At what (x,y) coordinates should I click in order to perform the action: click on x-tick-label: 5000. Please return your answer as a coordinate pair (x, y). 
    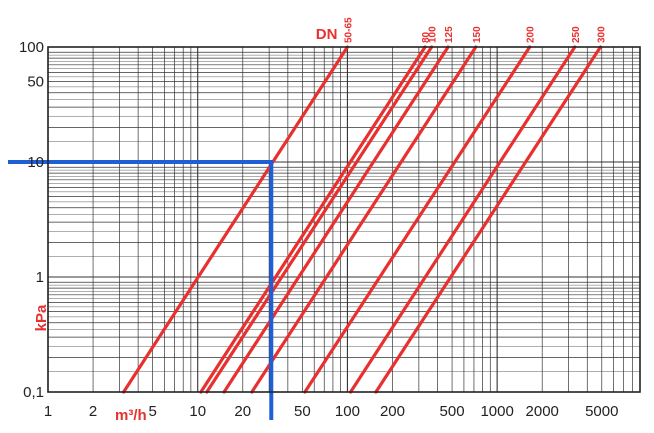
    Looking at the image, I should click on (601, 411).